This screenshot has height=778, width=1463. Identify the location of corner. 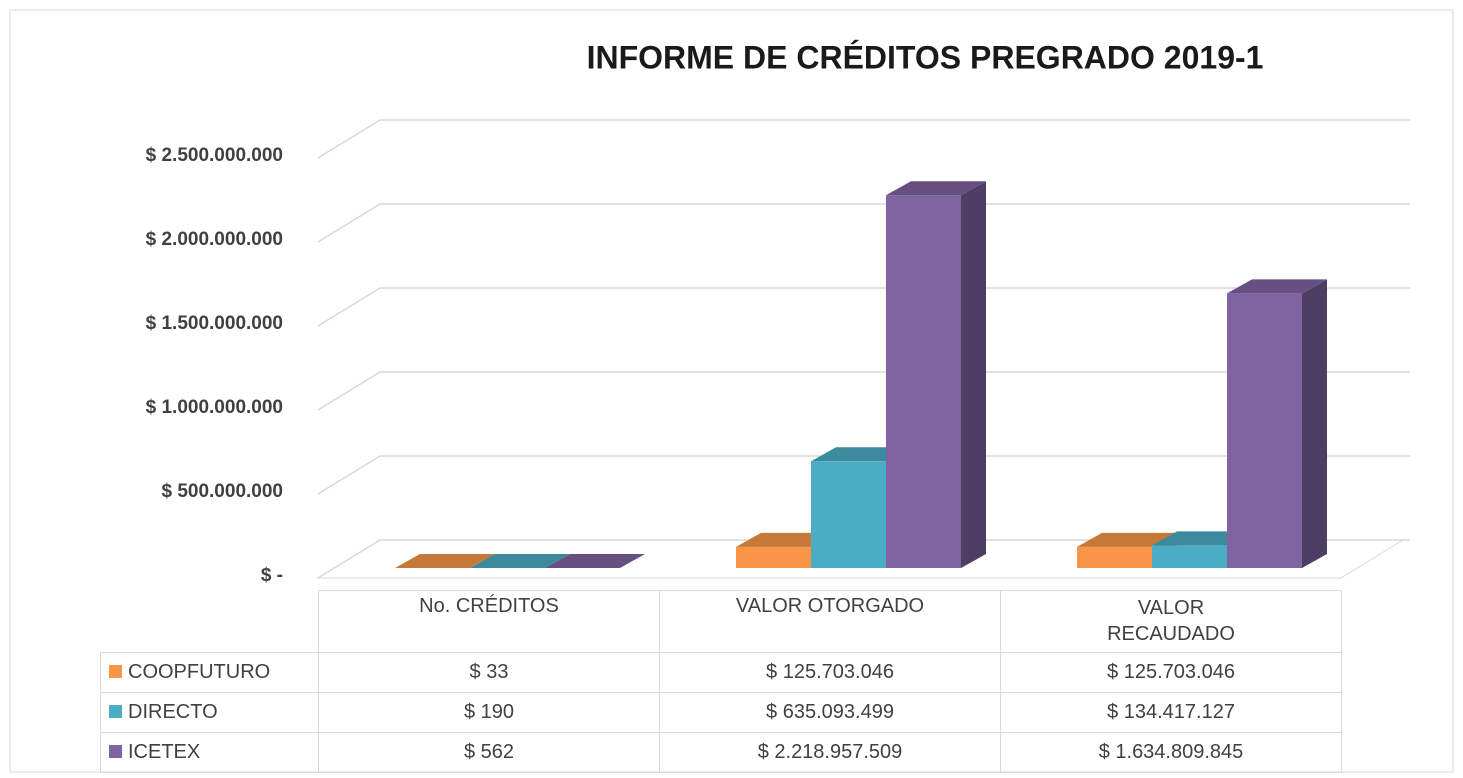
(209, 621).